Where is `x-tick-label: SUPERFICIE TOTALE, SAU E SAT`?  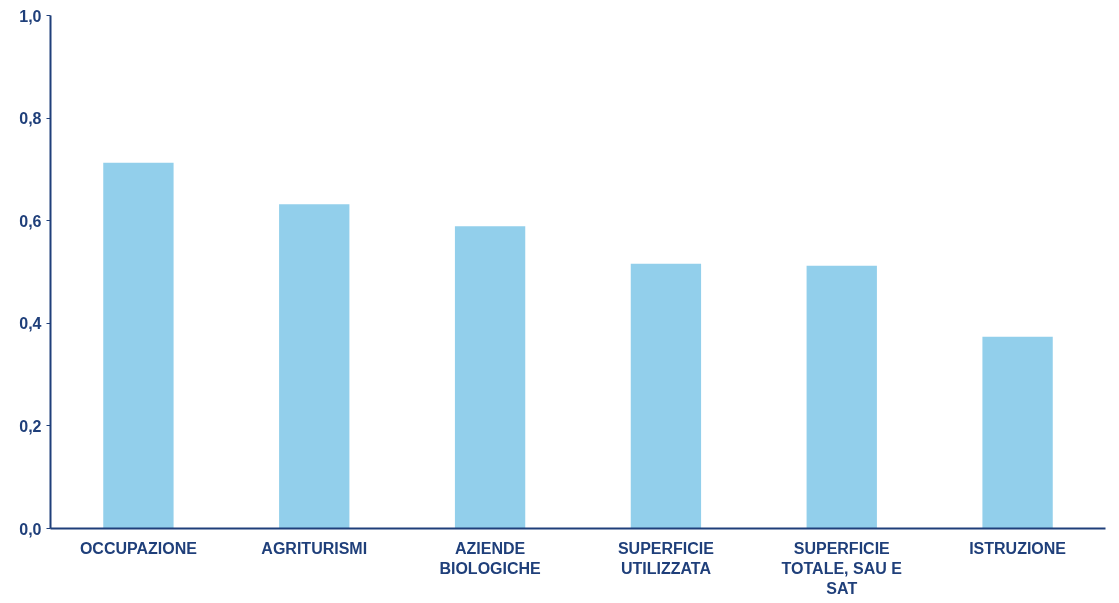 x-tick-label: SUPERFICIE TOTALE, SAU E SAT is located at coordinates (842, 568).